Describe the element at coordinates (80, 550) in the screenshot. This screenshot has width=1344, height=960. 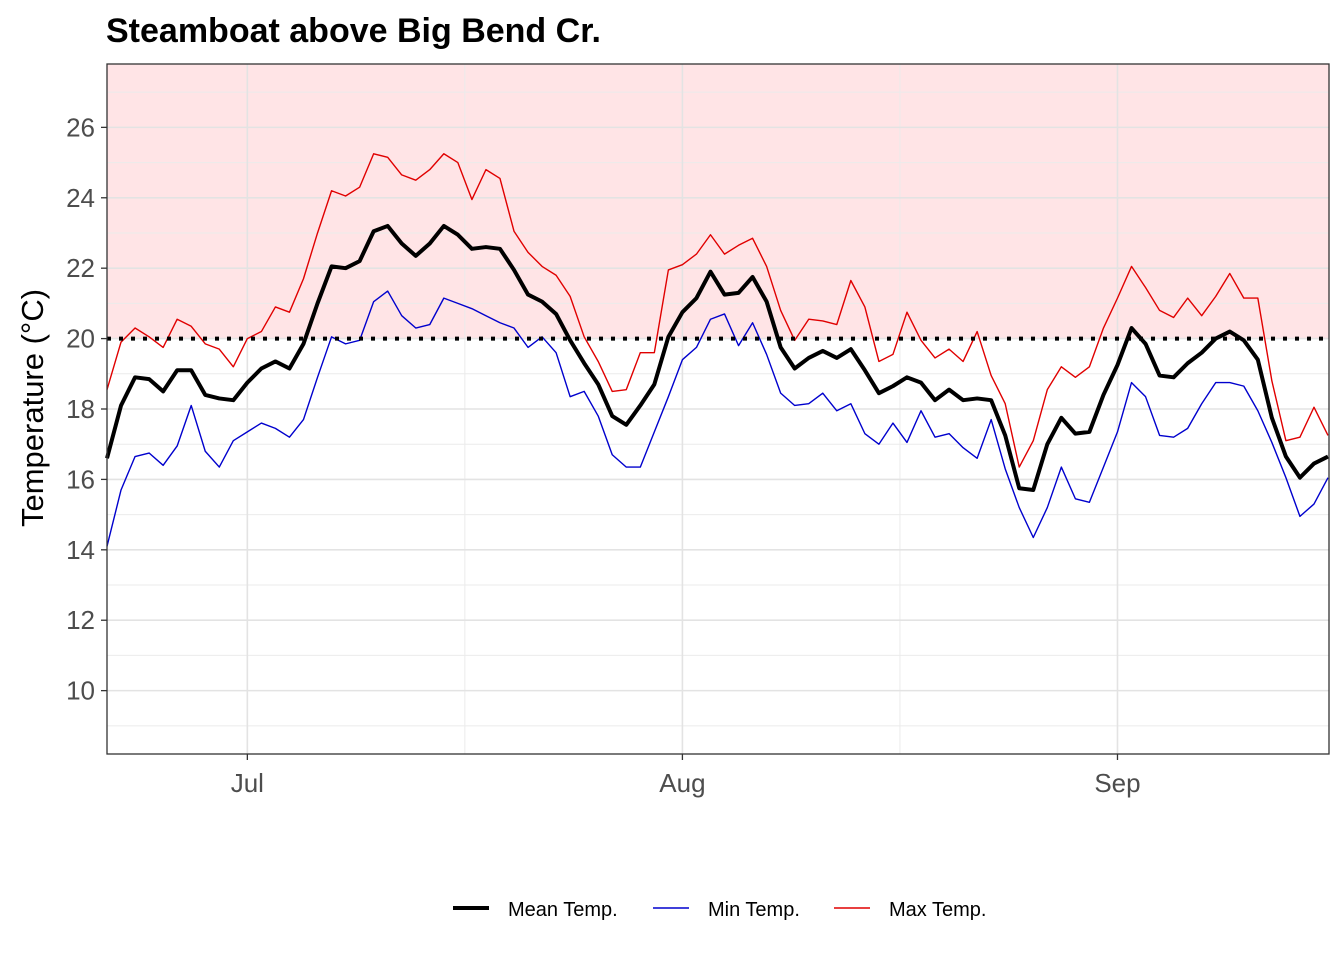
I see `y-tick-label: 14` at that location.